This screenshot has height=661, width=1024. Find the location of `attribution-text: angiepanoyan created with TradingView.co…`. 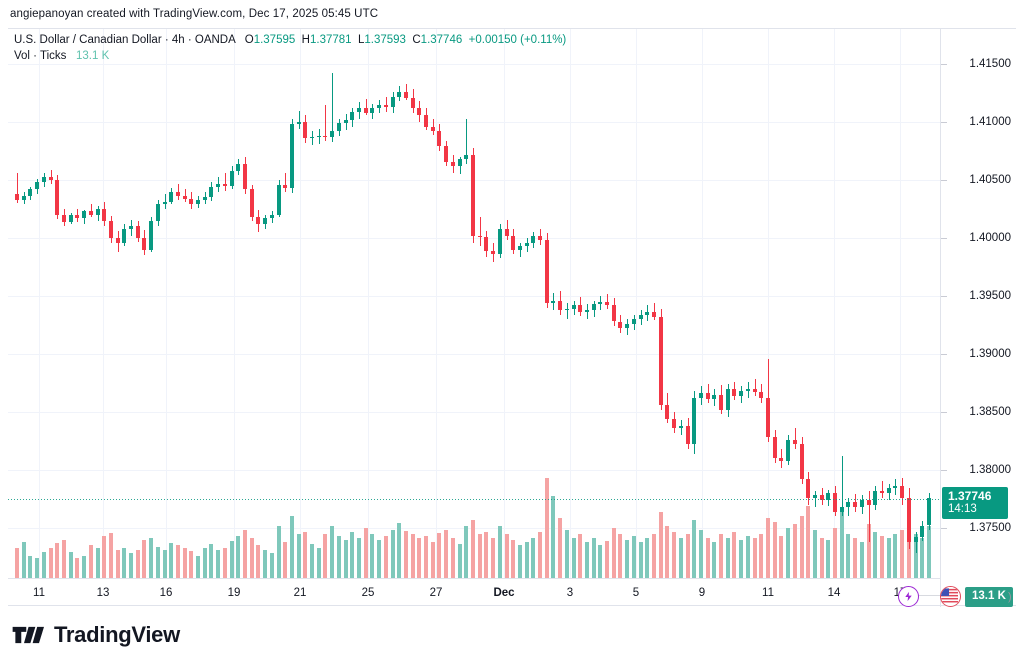

attribution-text: angiepanoyan created with TradingView.co… is located at coordinates (194, 14).